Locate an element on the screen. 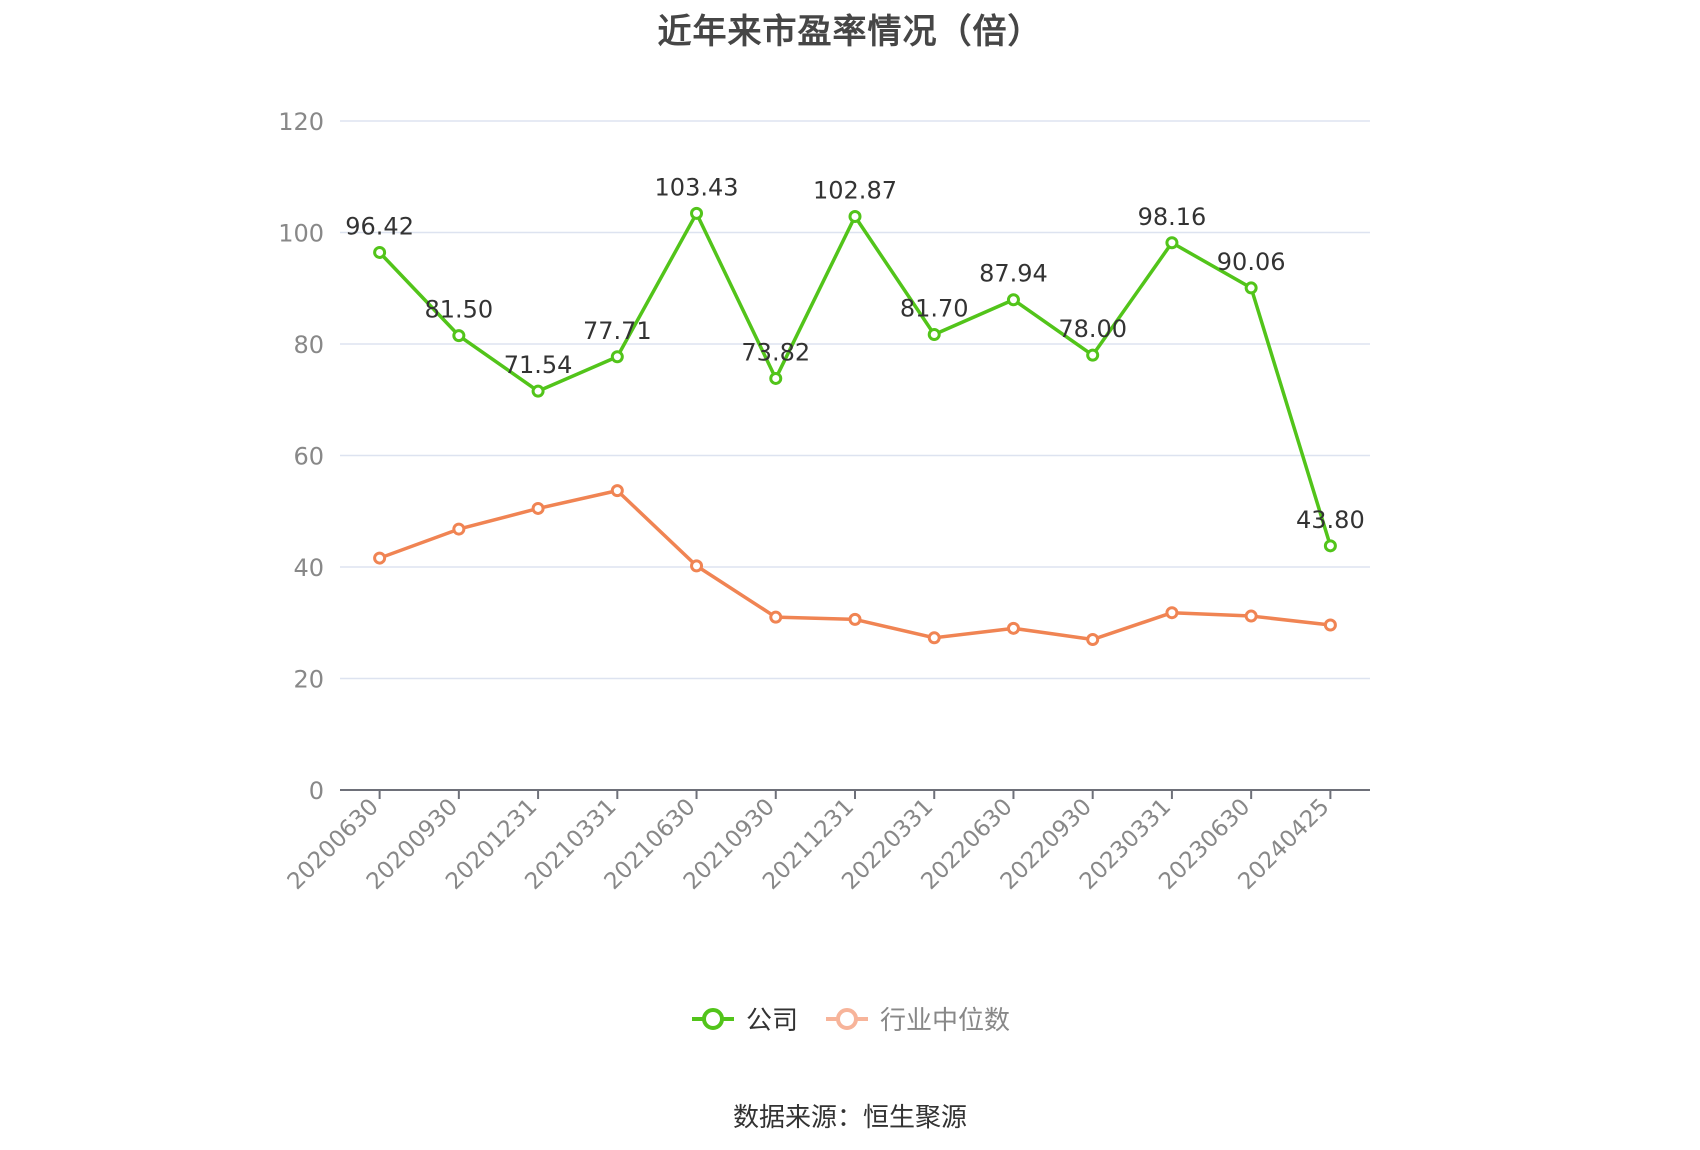 The width and height of the screenshot is (1700, 1150). data-label: 98.16 is located at coordinates (1172, 217).